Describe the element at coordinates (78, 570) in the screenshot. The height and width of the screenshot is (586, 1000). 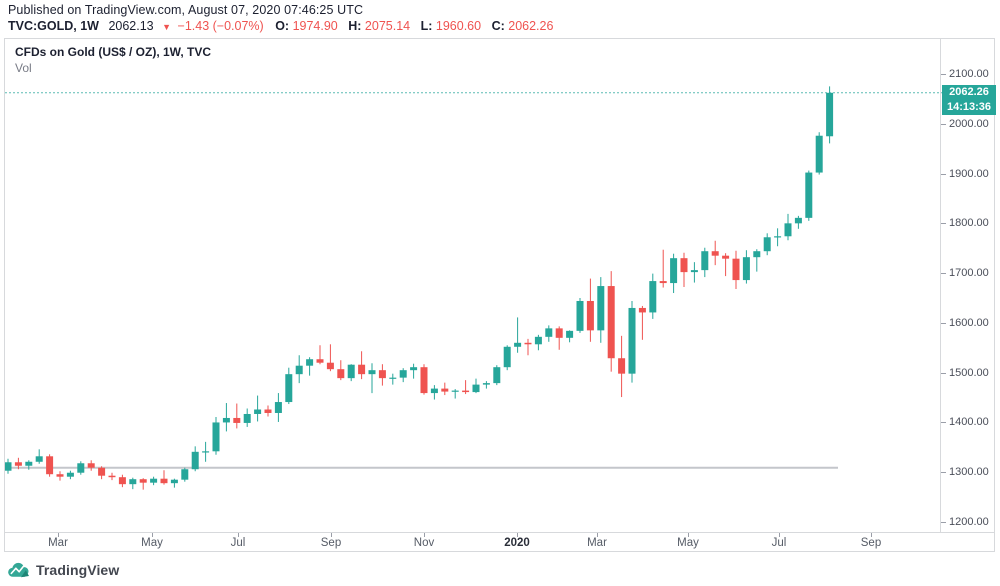
I see `tradingview-wordmark: TradingView` at that location.